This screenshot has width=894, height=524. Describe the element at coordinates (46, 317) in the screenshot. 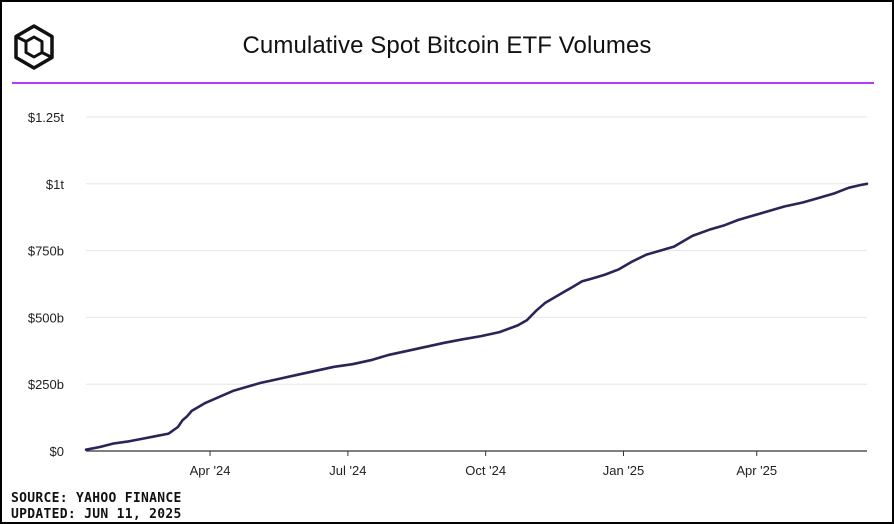

I see `y-tick-label: $500b` at that location.